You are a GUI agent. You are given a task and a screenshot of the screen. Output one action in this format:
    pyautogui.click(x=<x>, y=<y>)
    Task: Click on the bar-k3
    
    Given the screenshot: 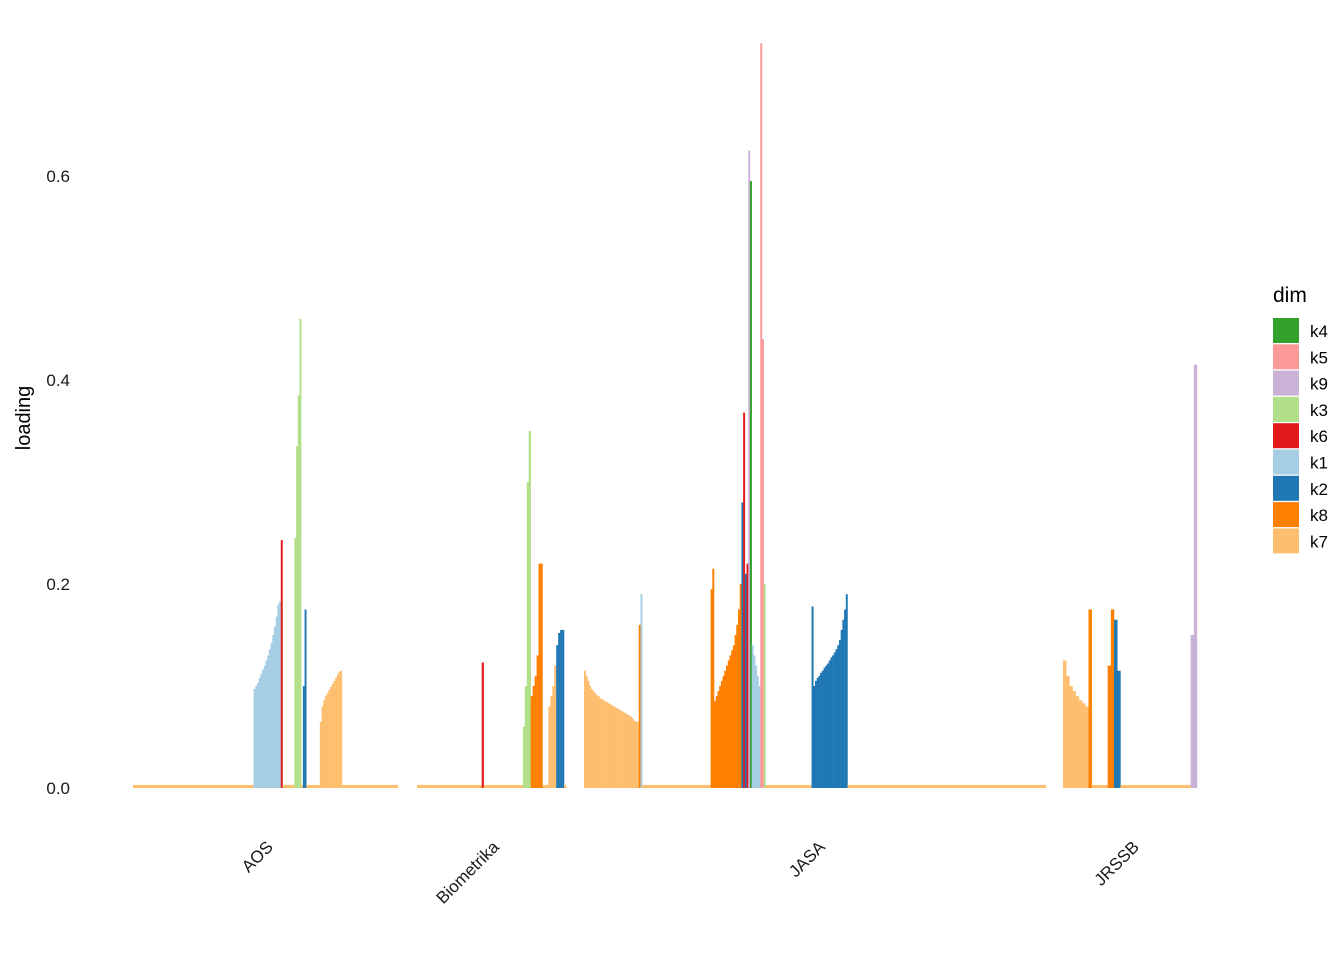 What is the action you would take?
    pyautogui.click(x=295, y=663)
    